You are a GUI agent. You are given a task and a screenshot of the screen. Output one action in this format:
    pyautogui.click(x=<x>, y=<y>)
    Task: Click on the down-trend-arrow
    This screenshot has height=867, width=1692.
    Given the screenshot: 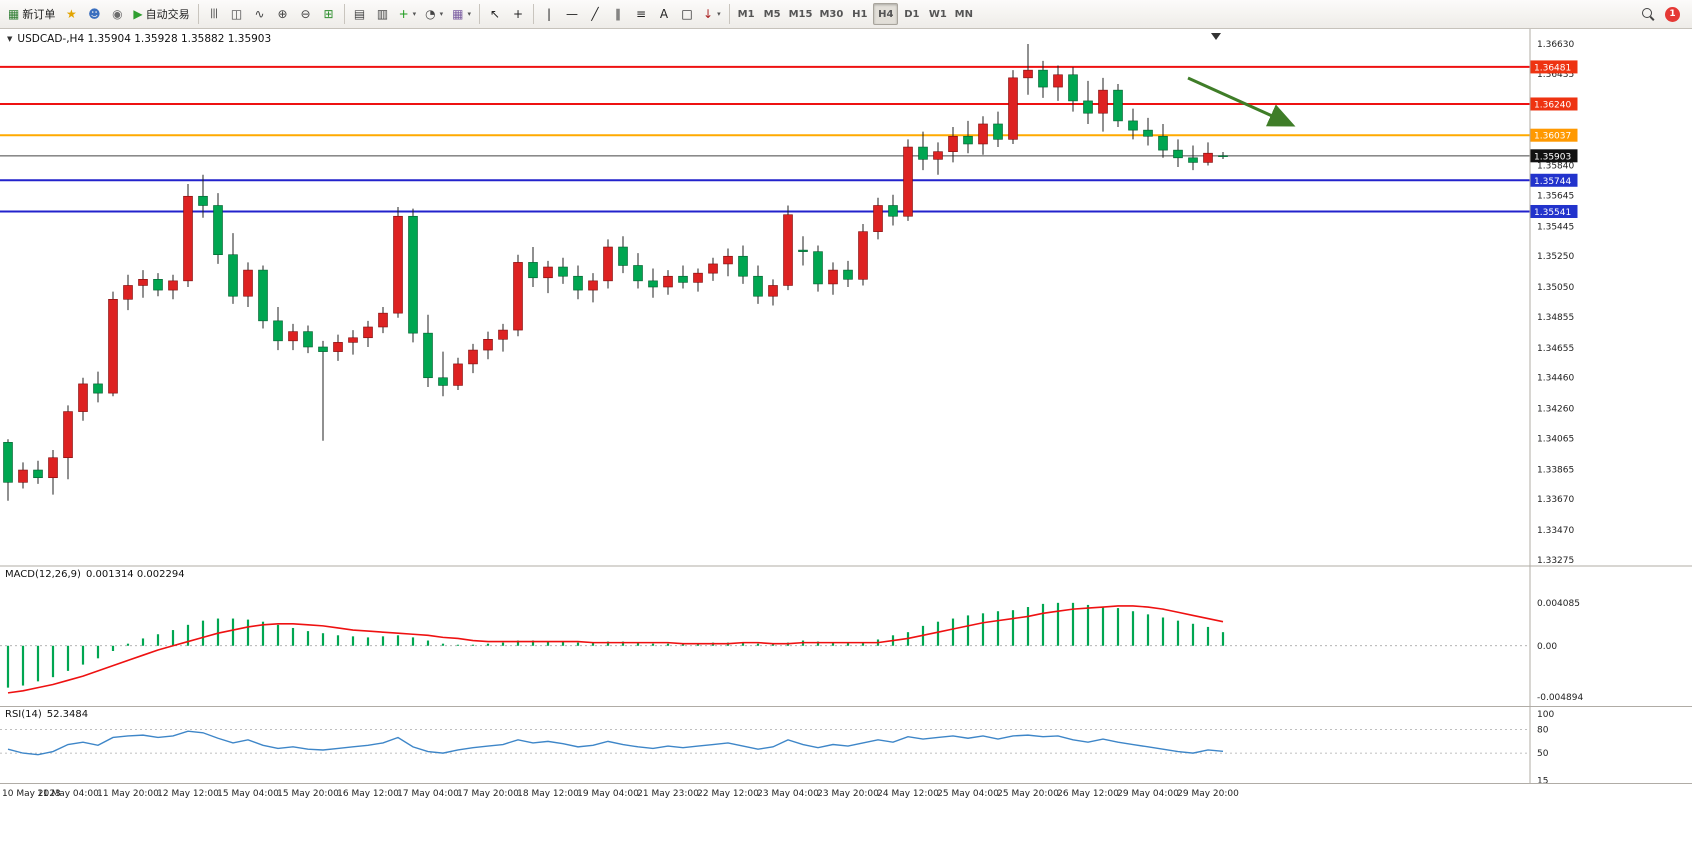 What is the action you would take?
    pyautogui.click(x=1241, y=101)
    